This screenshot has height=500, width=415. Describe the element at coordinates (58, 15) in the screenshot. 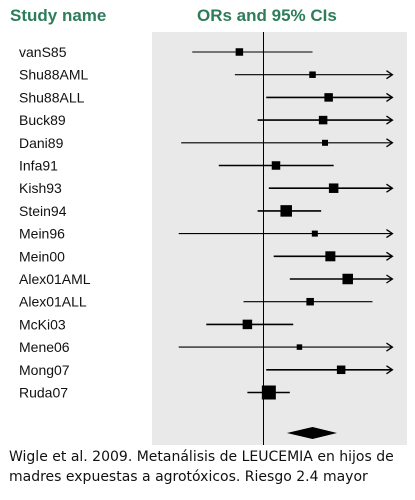

I see `study-name-header: Study name` at that location.